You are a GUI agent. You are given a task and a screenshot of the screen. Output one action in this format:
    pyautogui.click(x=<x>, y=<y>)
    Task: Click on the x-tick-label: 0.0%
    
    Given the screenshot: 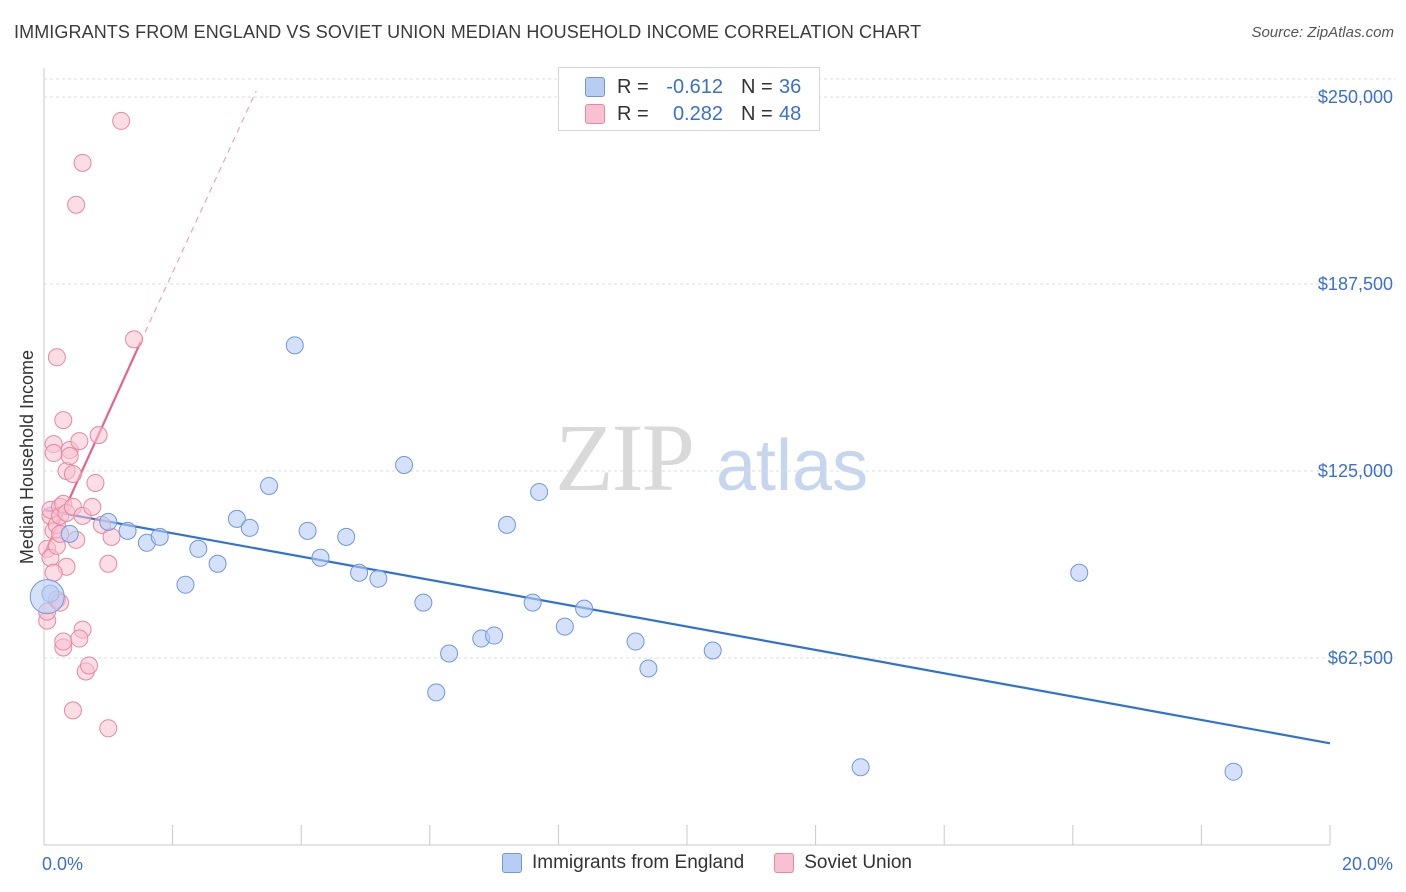 What is the action you would take?
    pyautogui.click(x=62, y=864)
    